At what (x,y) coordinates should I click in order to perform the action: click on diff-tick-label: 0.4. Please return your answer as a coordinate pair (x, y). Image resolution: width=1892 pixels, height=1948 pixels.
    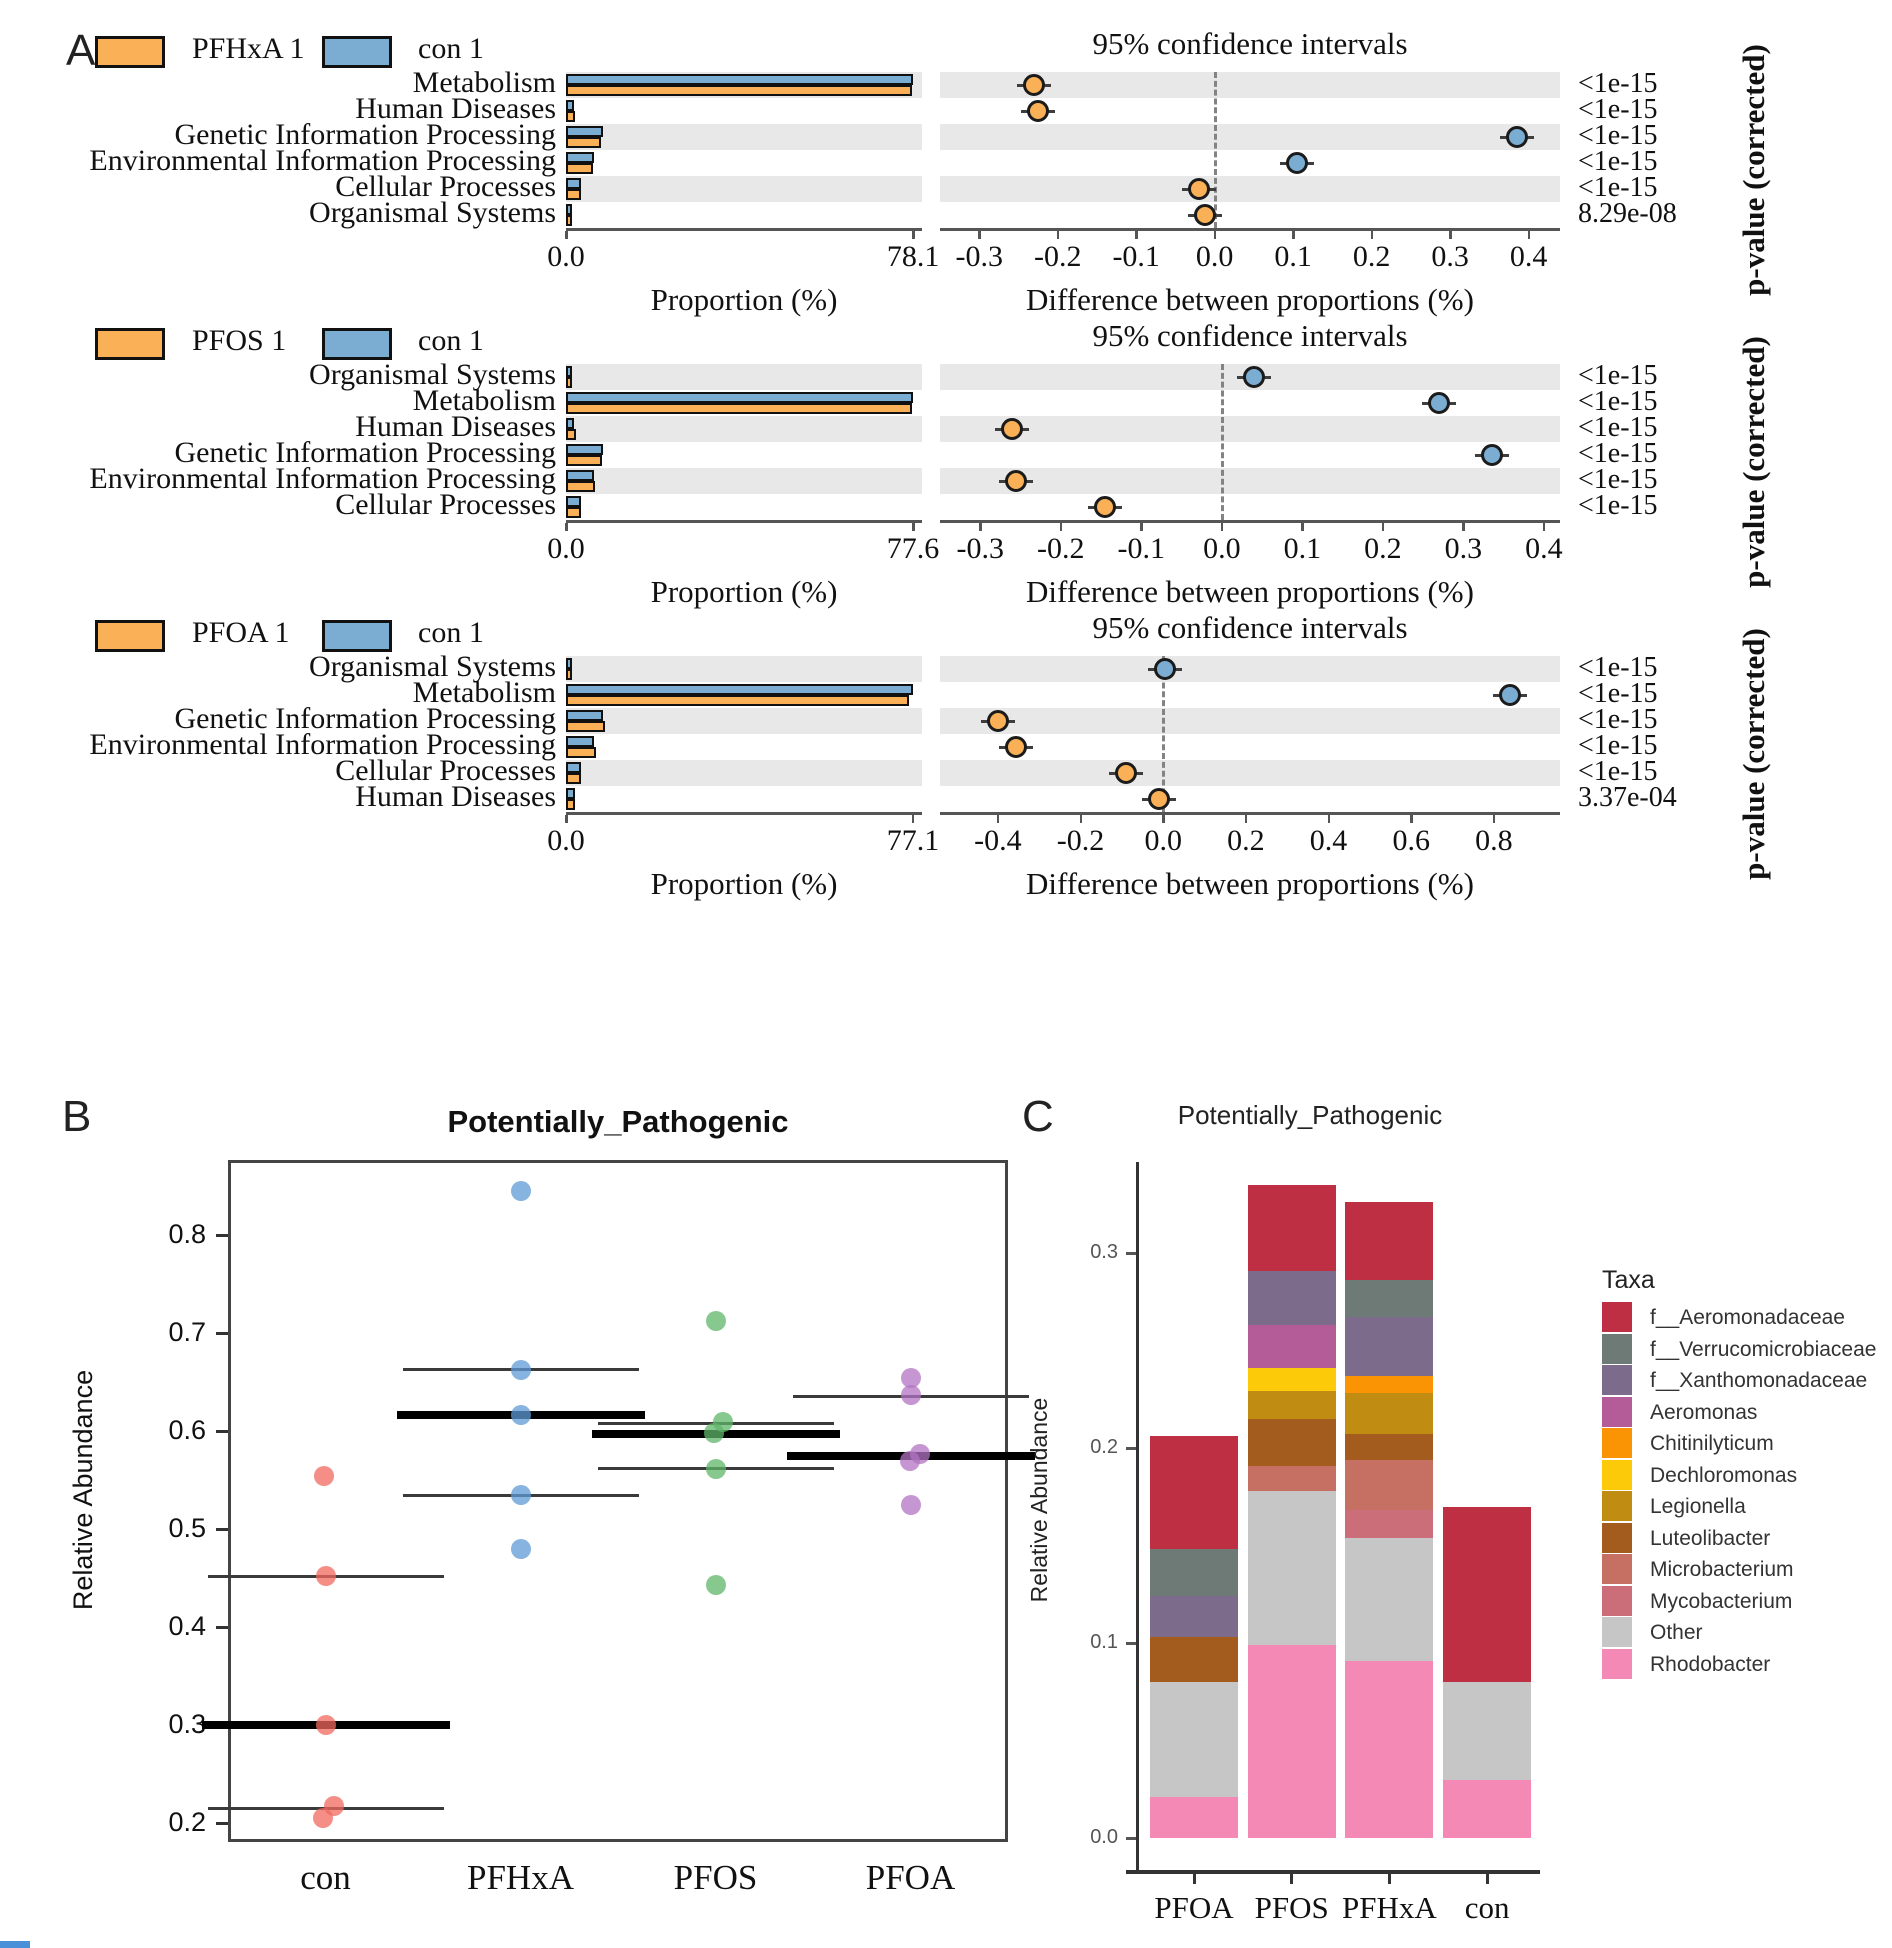
    Looking at the image, I should click on (1544, 548).